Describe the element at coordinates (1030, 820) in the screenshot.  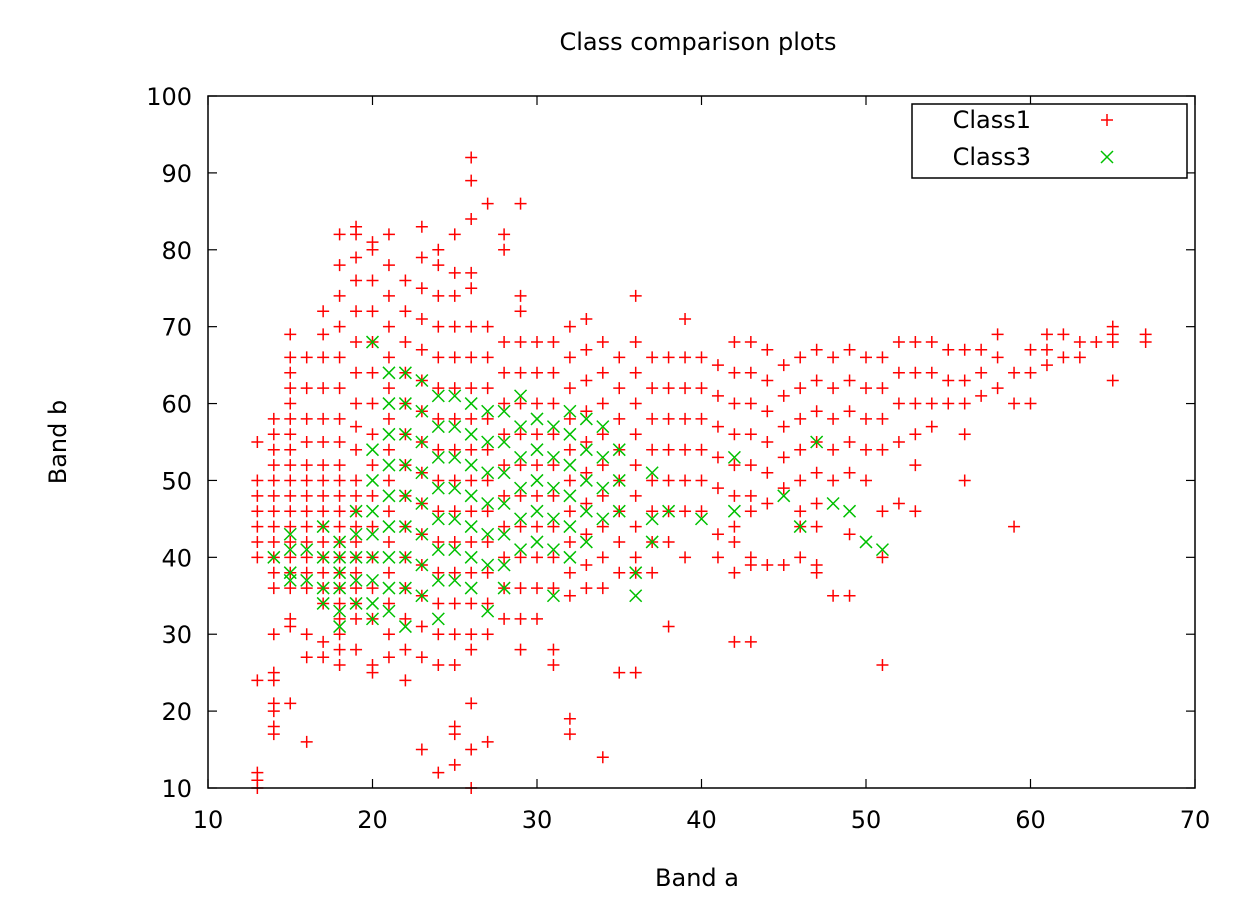
I see `x-tick-label: 60` at that location.